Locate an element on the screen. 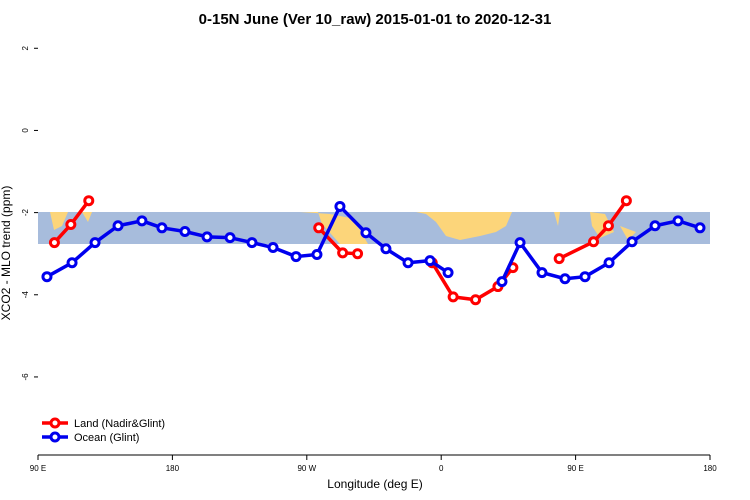 This screenshot has height=500, width=750. legend-label: Land (Nadir&Glint) is located at coordinates (119, 424).